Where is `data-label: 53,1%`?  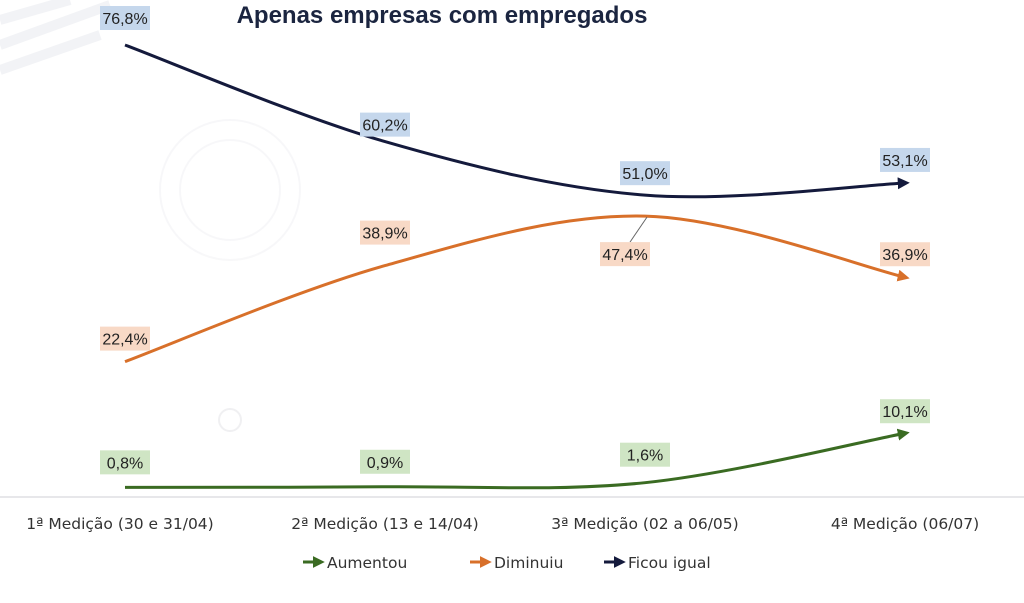
data-label: 53,1% is located at coordinates (904, 161).